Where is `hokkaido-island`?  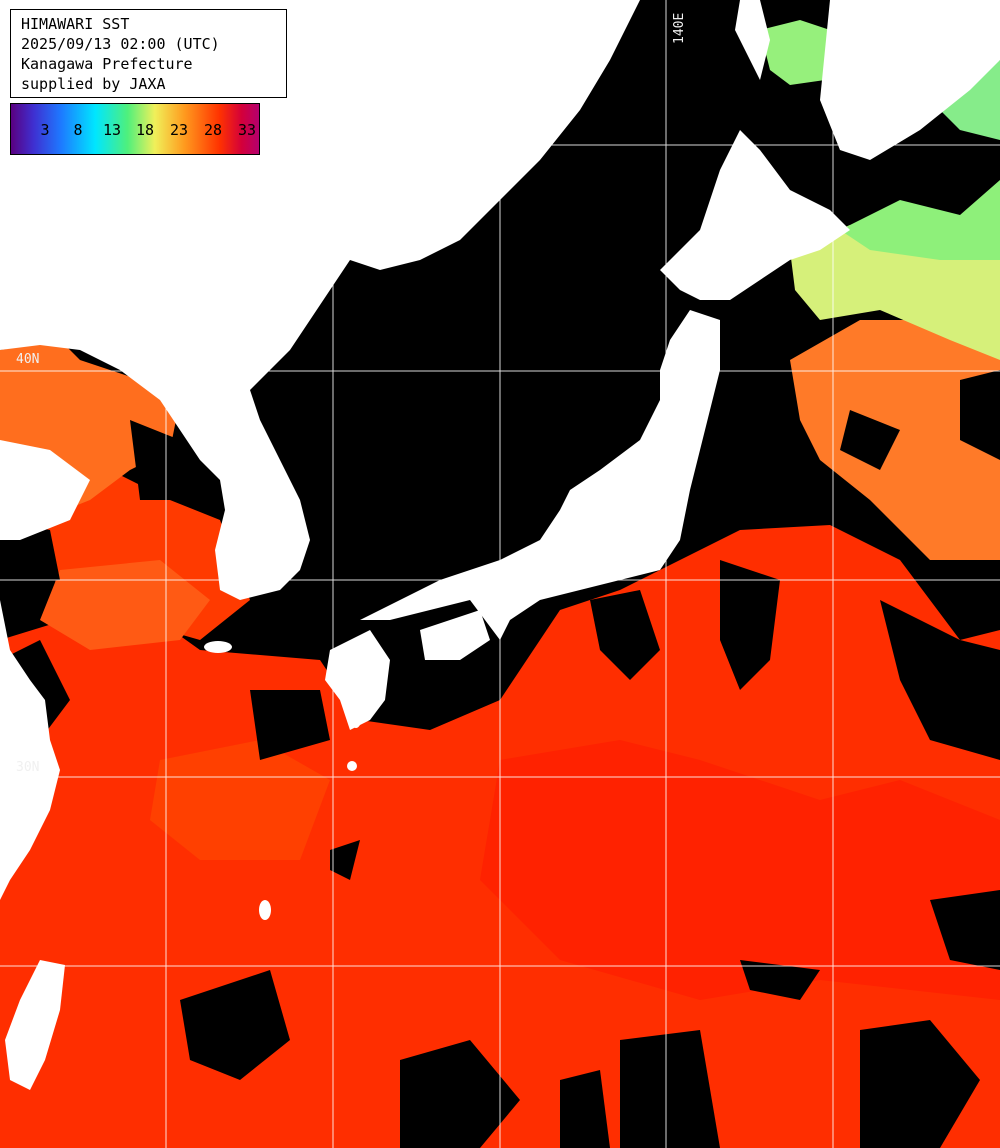
hokkaido-island is located at coordinates (755, 215).